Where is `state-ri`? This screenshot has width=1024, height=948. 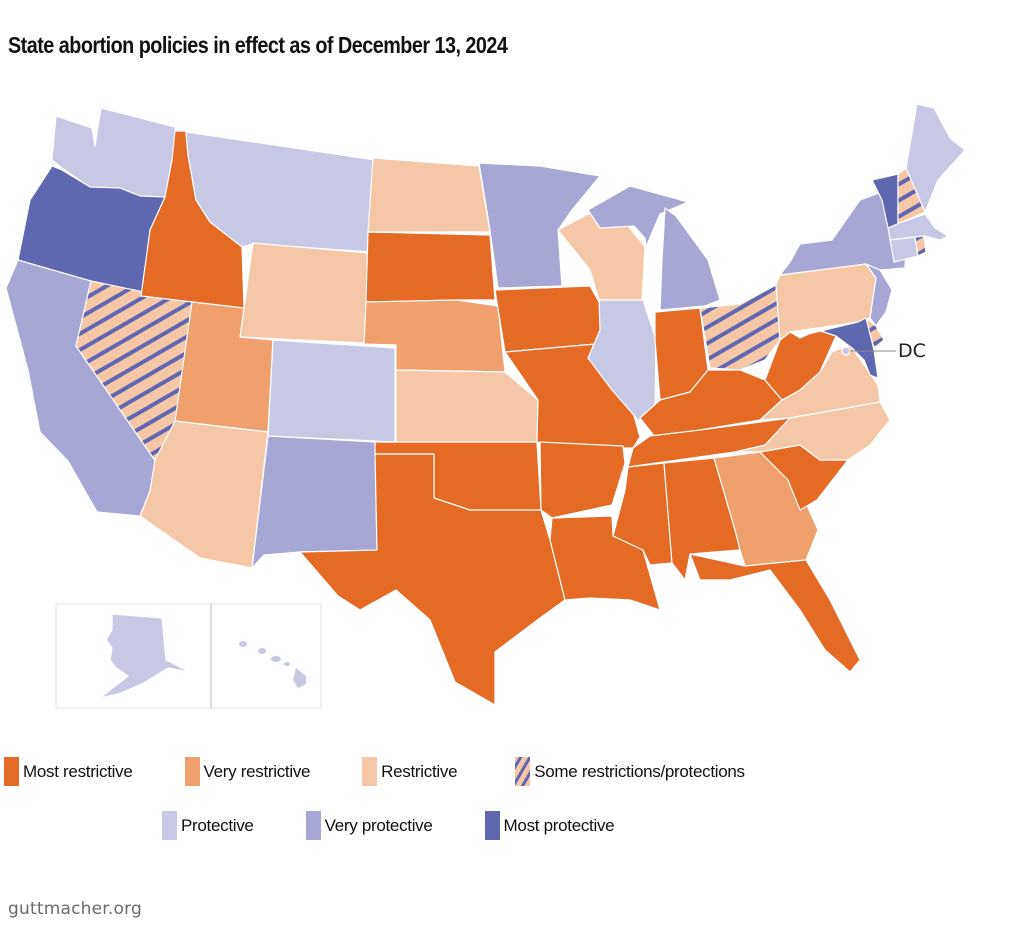
state-ri is located at coordinates (920, 246).